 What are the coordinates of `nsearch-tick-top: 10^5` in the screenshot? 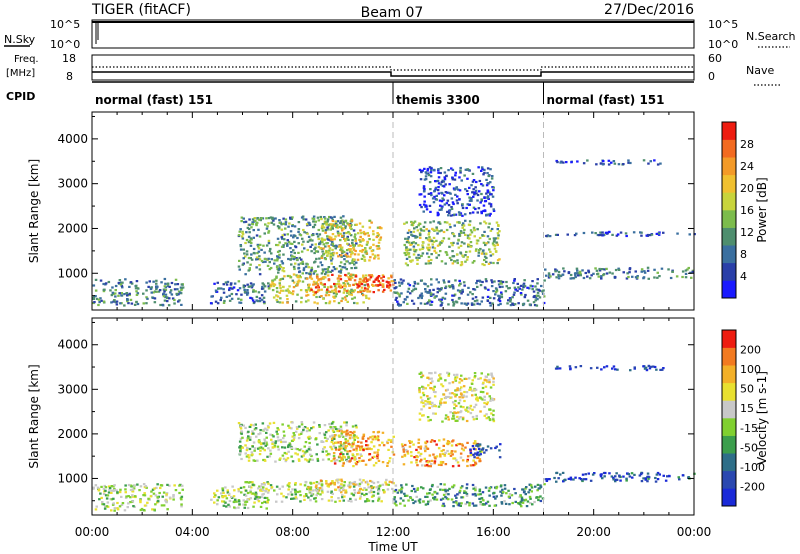 It's located at (723, 24).